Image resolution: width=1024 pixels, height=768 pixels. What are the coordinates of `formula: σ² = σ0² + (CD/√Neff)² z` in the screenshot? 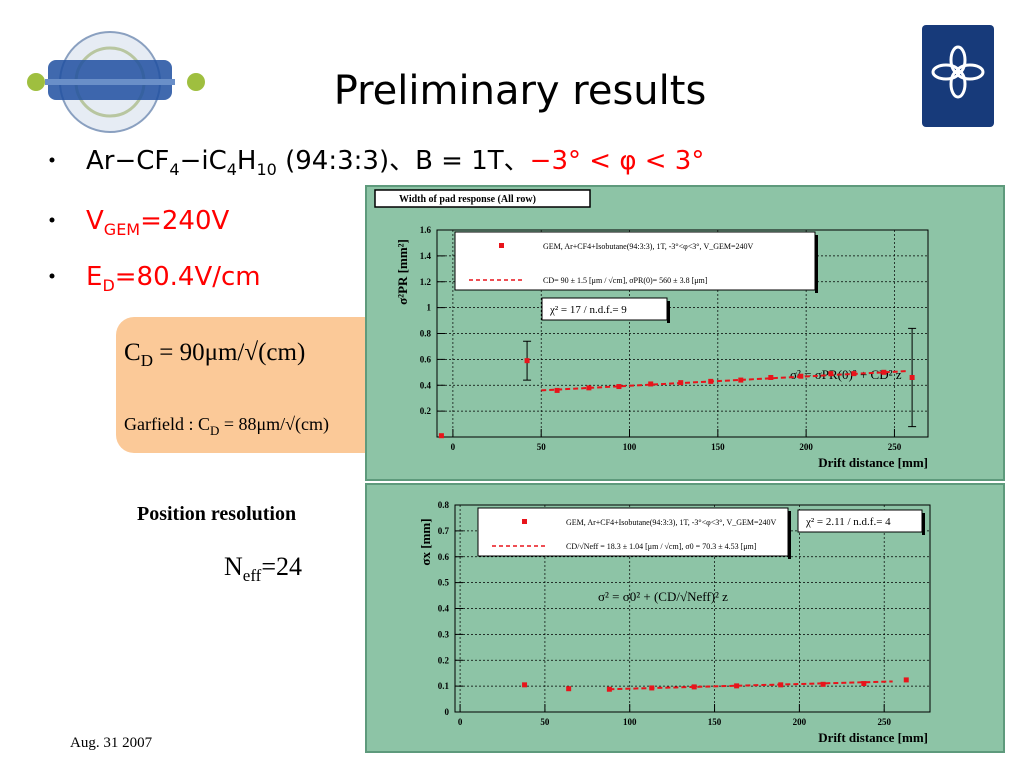 It's located at (663, 596).